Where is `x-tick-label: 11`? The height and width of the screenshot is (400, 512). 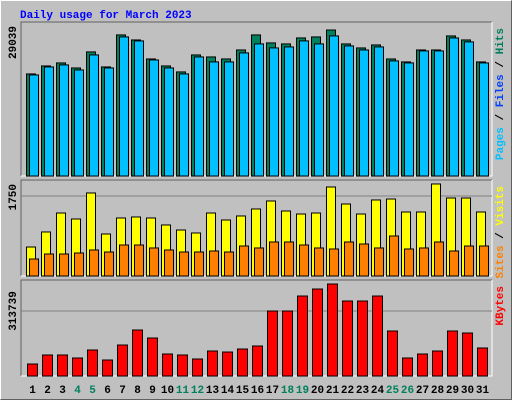 x-tick-label: 11 is located at coordinates (183, 391).